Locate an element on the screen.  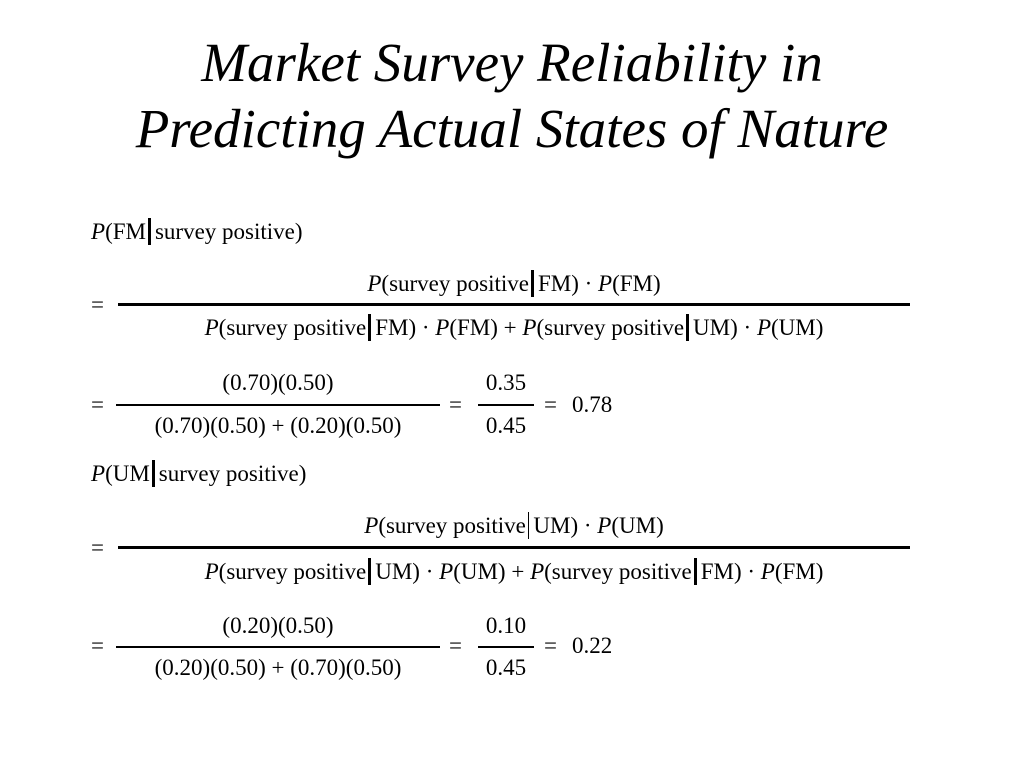
result-value: 0.22 is located at coordinates (592, 645).